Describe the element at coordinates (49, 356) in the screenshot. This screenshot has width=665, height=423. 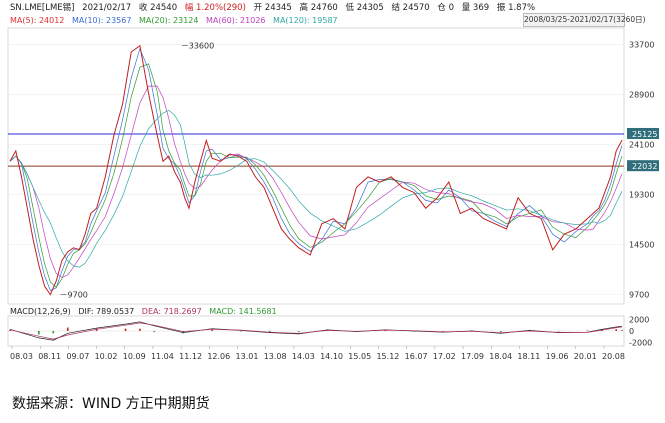
I see `x-tick-label: 08.11` at that location.